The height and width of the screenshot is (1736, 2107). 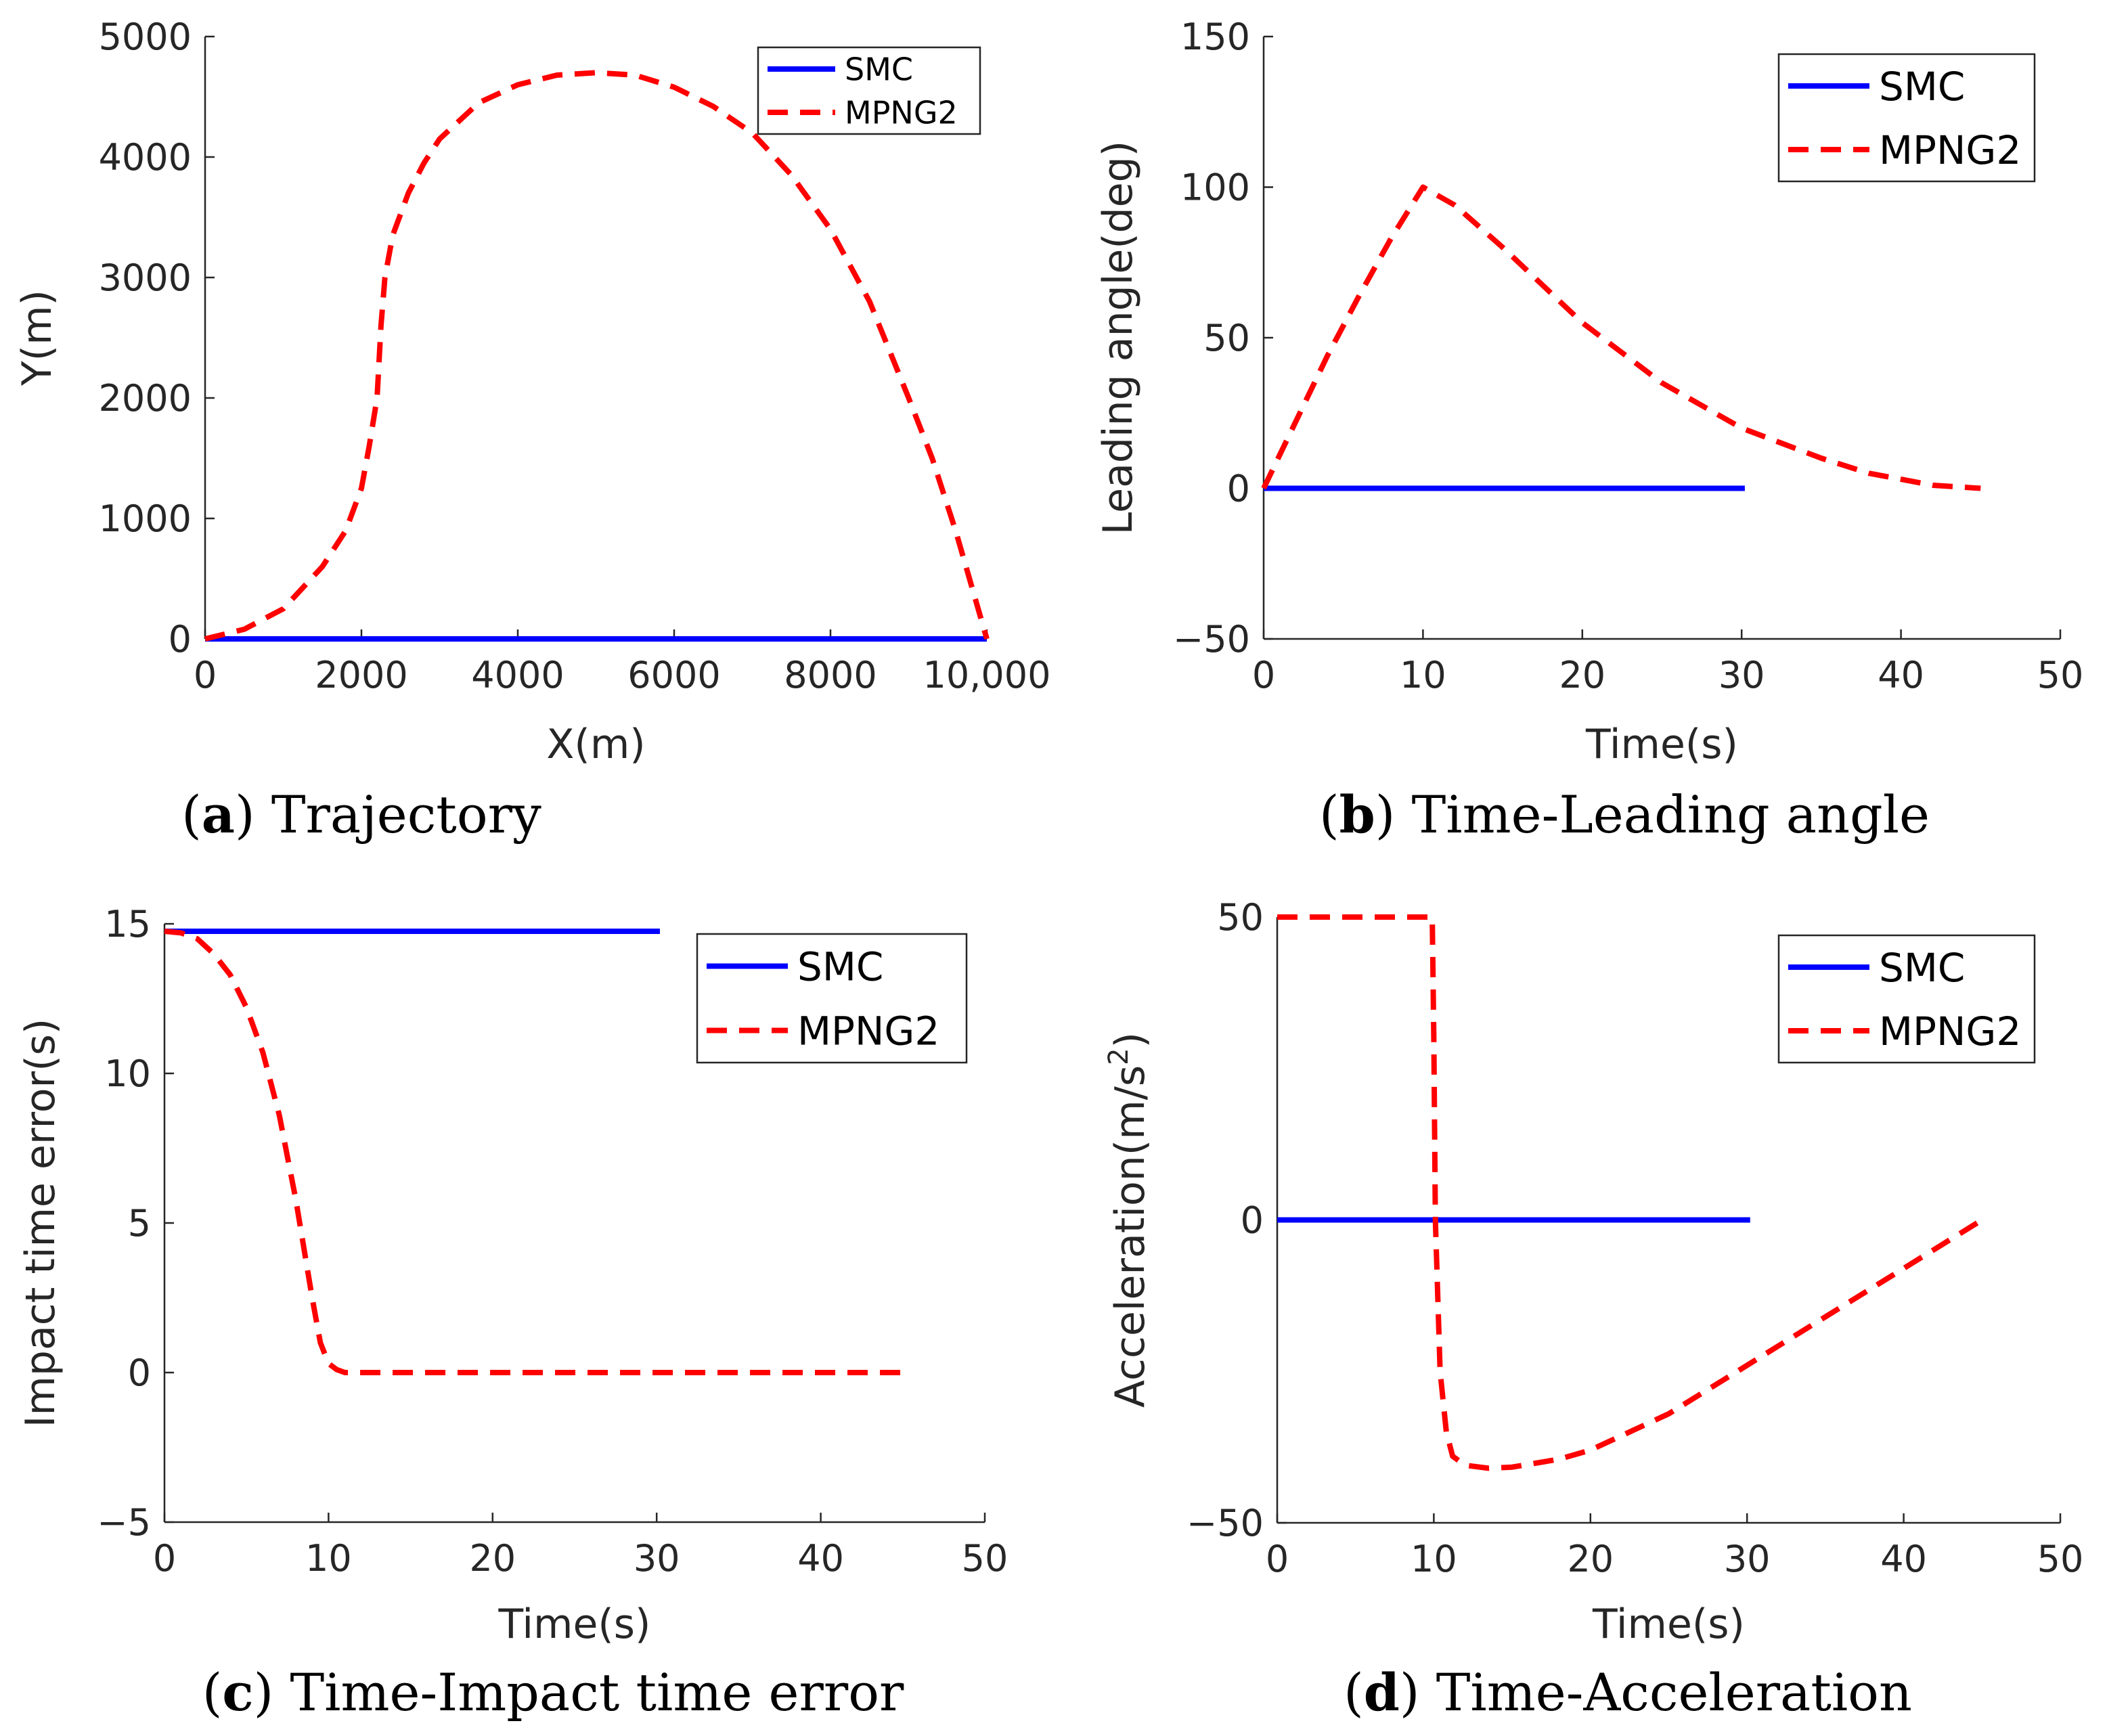 What do you see at coordinates (128, 924) in the screenshot?
I see `y-tick-label: 15` at bounding box center [128, 924].